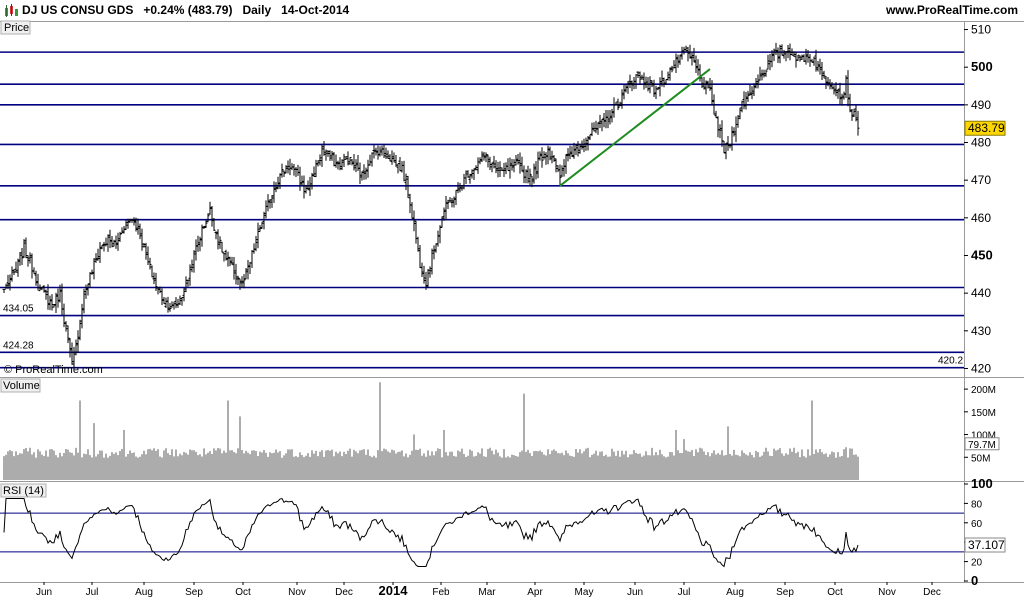  I want to click on date-tick-label: 2014, so click(394, 590).